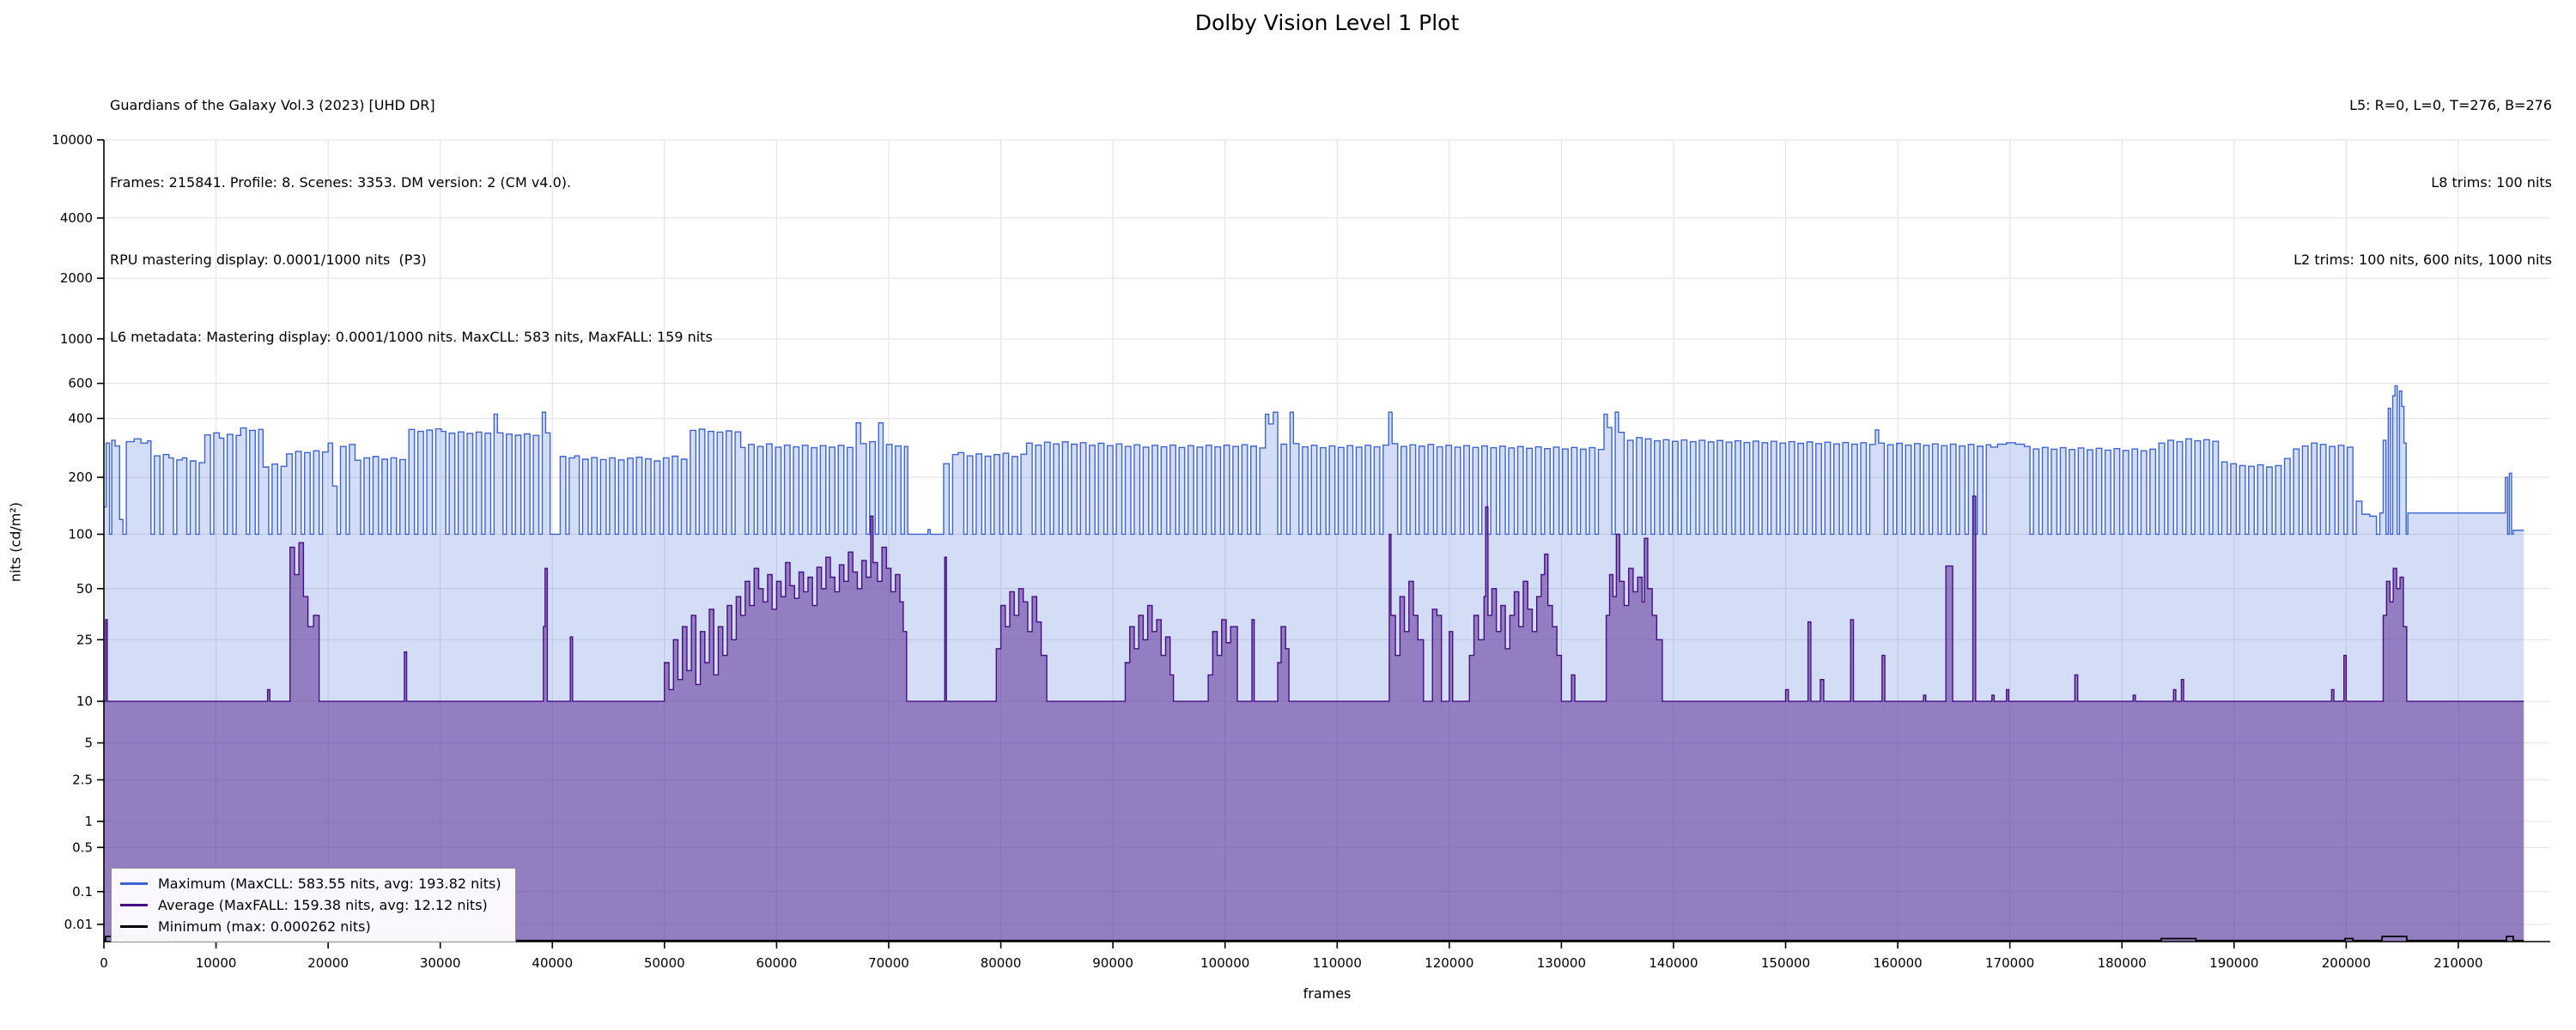 This screenshot has height=1030, width=2576. Describe the element at coordinates (88, 743) in the screenshot. I see `svg-text: 5` at that location.